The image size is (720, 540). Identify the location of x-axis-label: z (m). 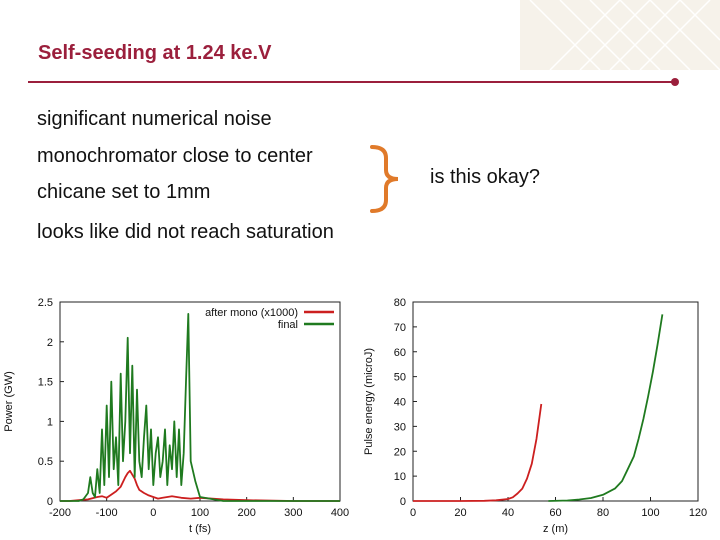
(555, 529).